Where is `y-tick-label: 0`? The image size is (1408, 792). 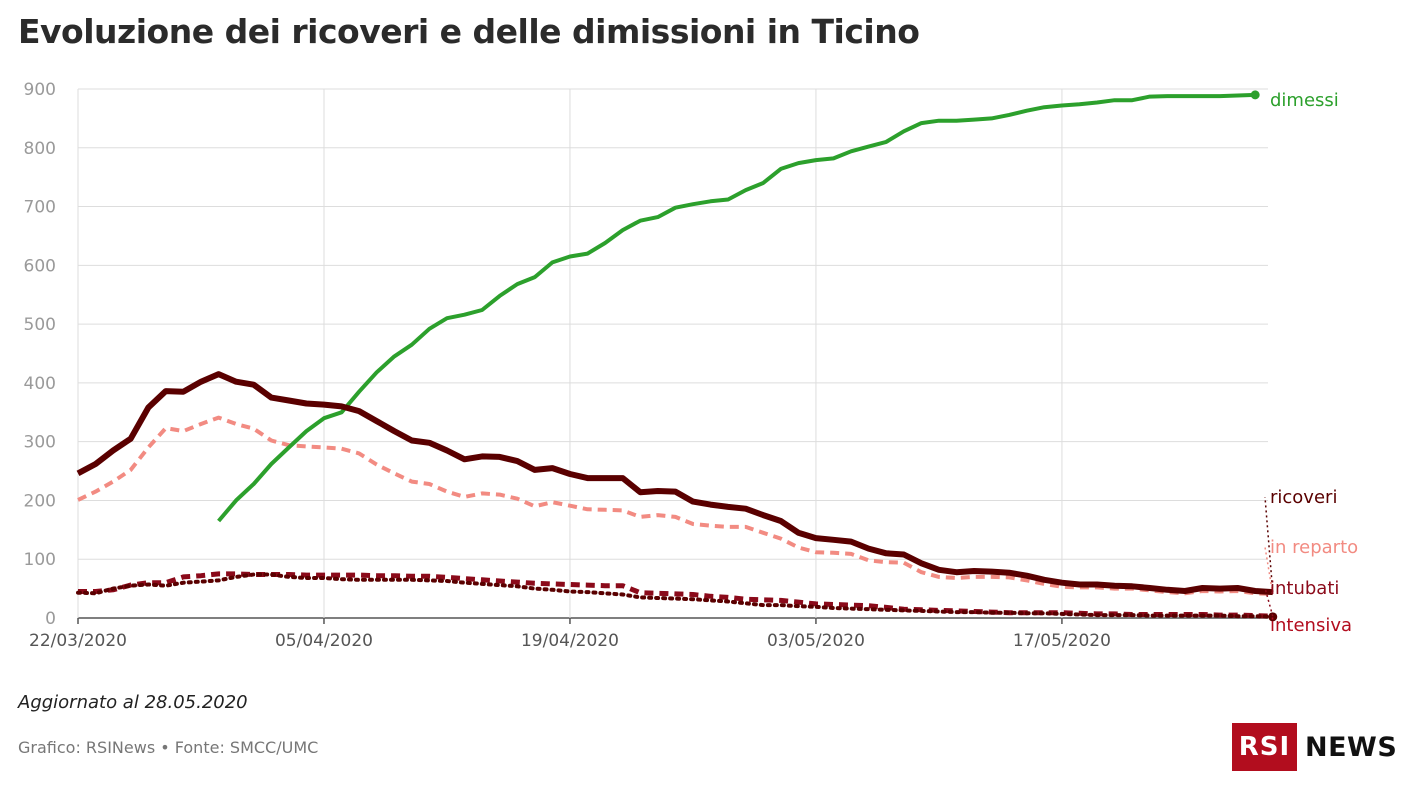 y-tick-label: 0 is located at coordinates (50, 619).